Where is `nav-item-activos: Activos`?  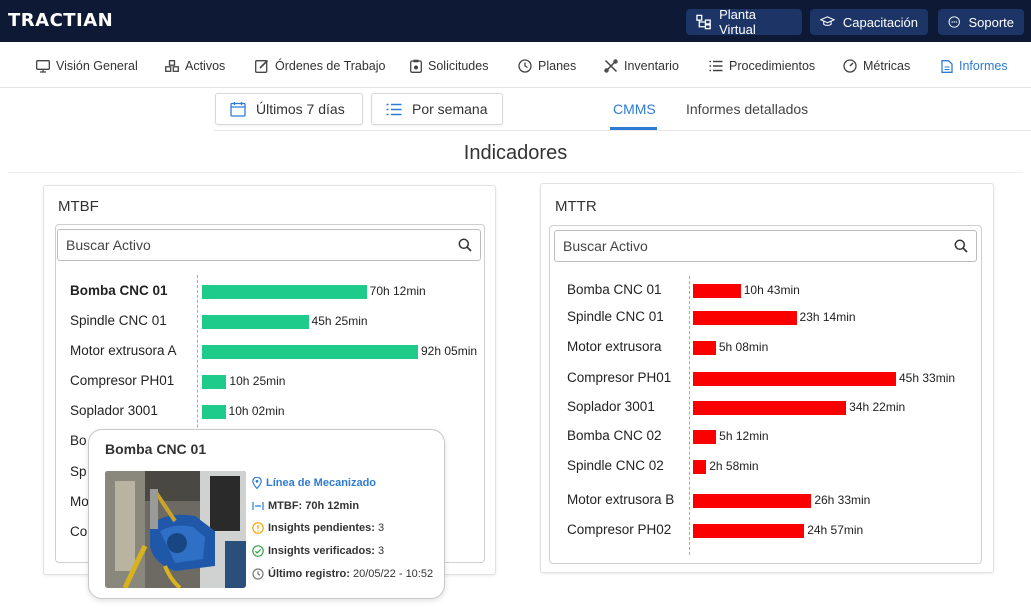
nav-item-activos: Activos is located at coordinates (195, 66).